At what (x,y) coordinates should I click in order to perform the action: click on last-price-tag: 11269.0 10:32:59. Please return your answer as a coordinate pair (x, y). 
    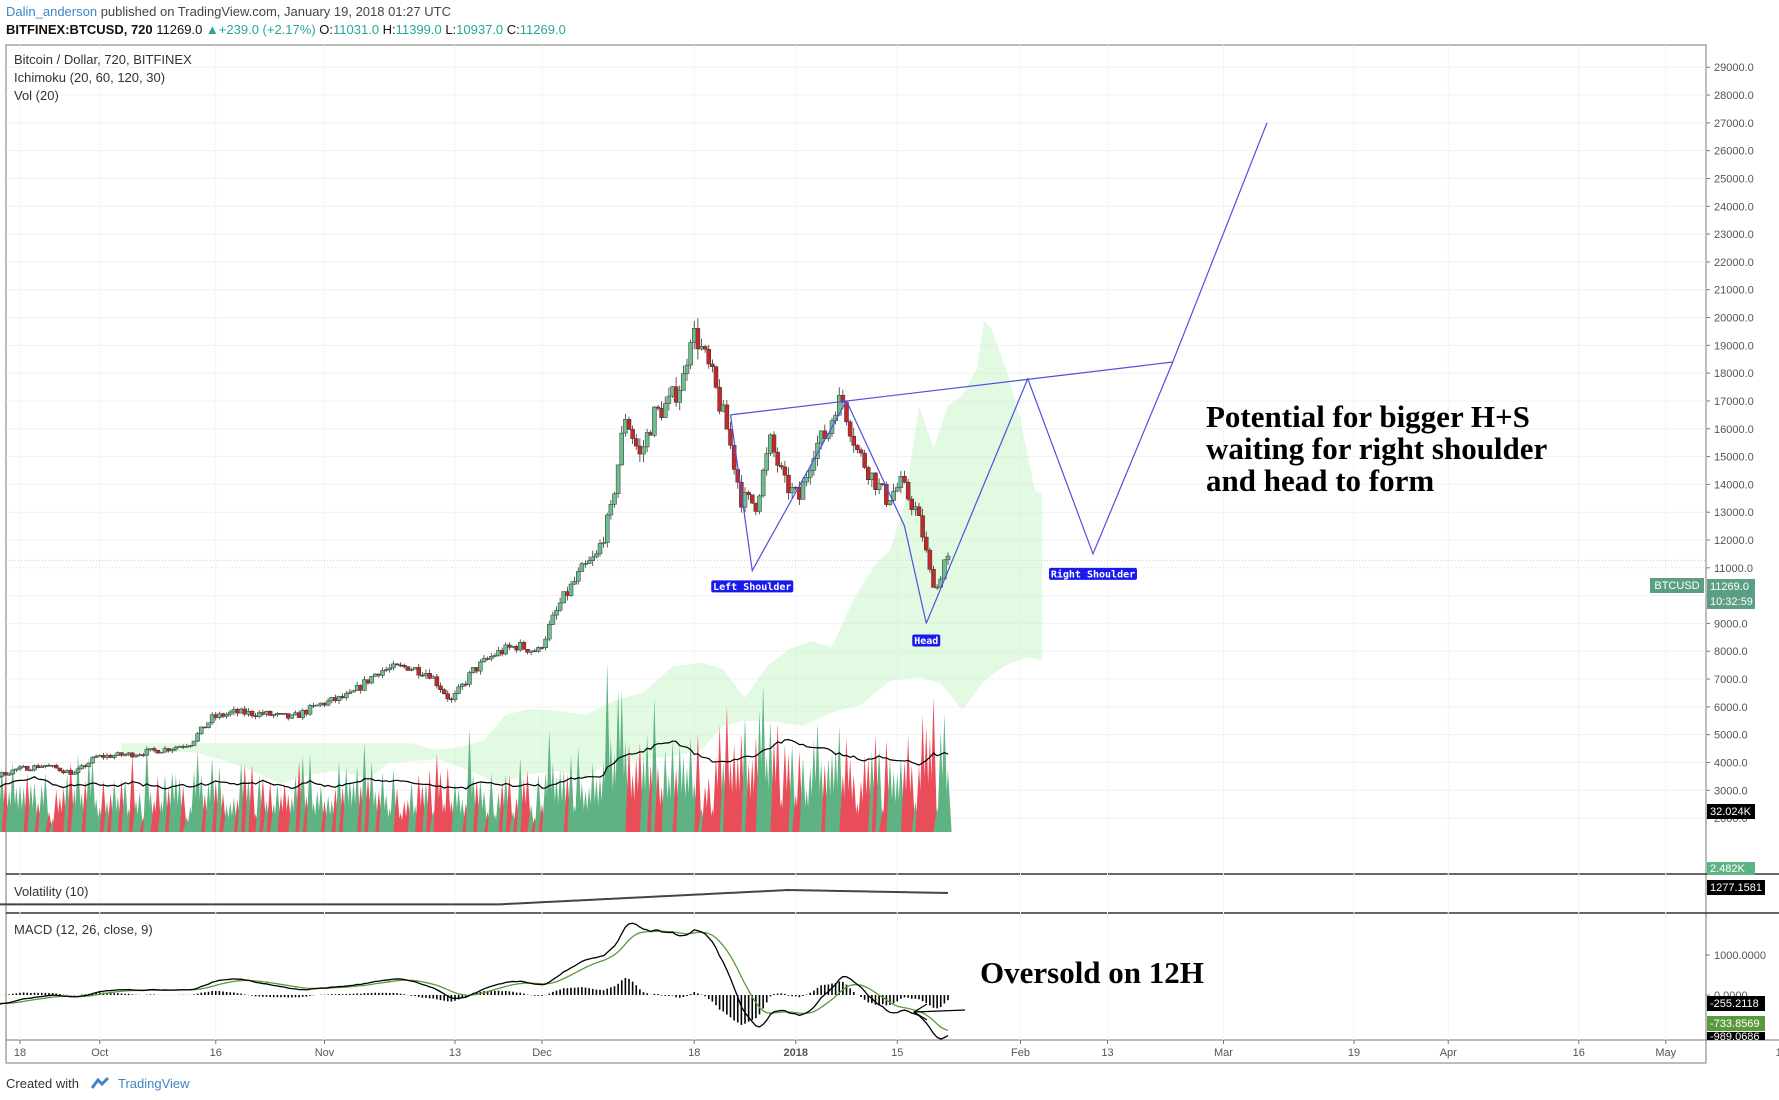
    Looking at the image, I should click on (1731, 594).